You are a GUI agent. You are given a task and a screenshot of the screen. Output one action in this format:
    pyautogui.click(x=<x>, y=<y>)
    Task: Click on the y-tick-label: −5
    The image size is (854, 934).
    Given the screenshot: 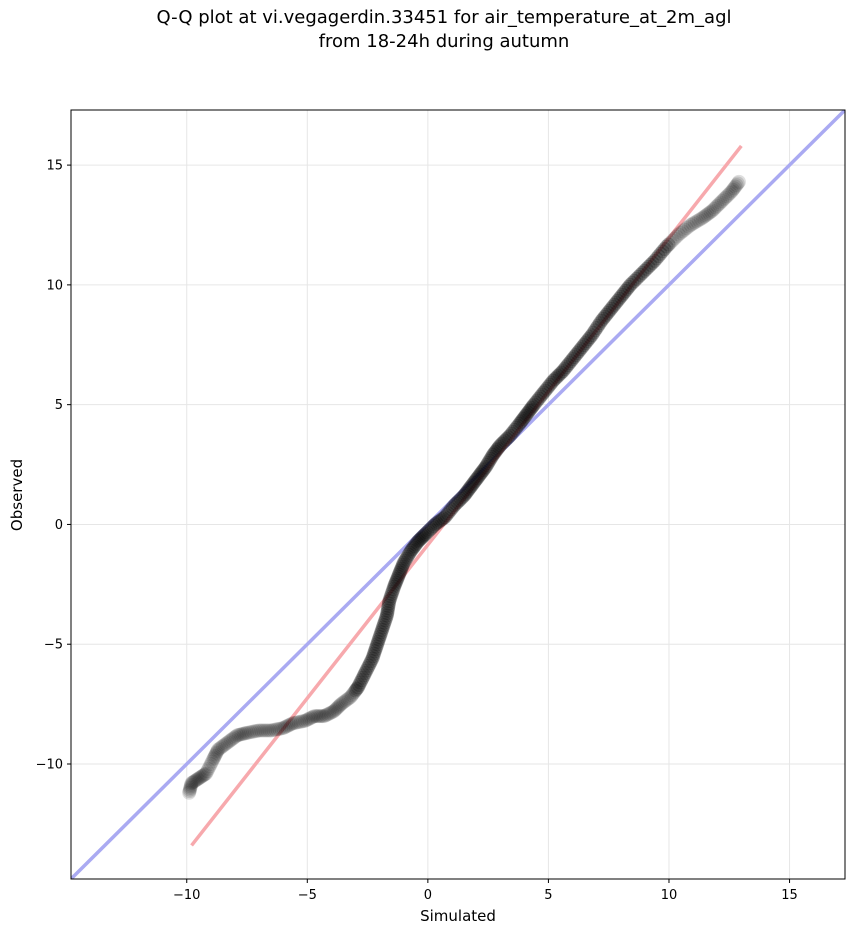 What is the action you would take?
    pyautogui.click(x=53, y=645)
    